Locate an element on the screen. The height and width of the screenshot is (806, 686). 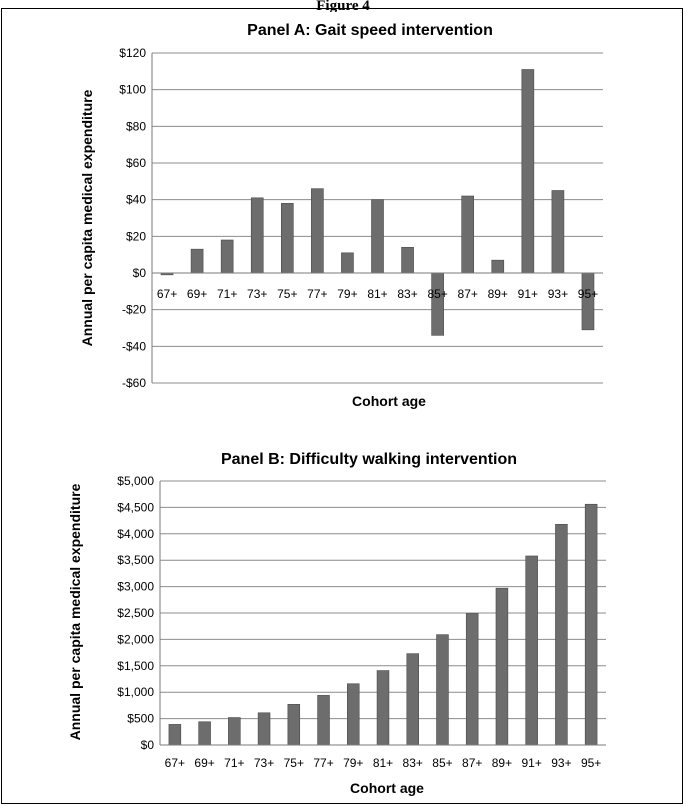
panel-b-x-tick-label: 77+ is located at coordinates (323, 763).